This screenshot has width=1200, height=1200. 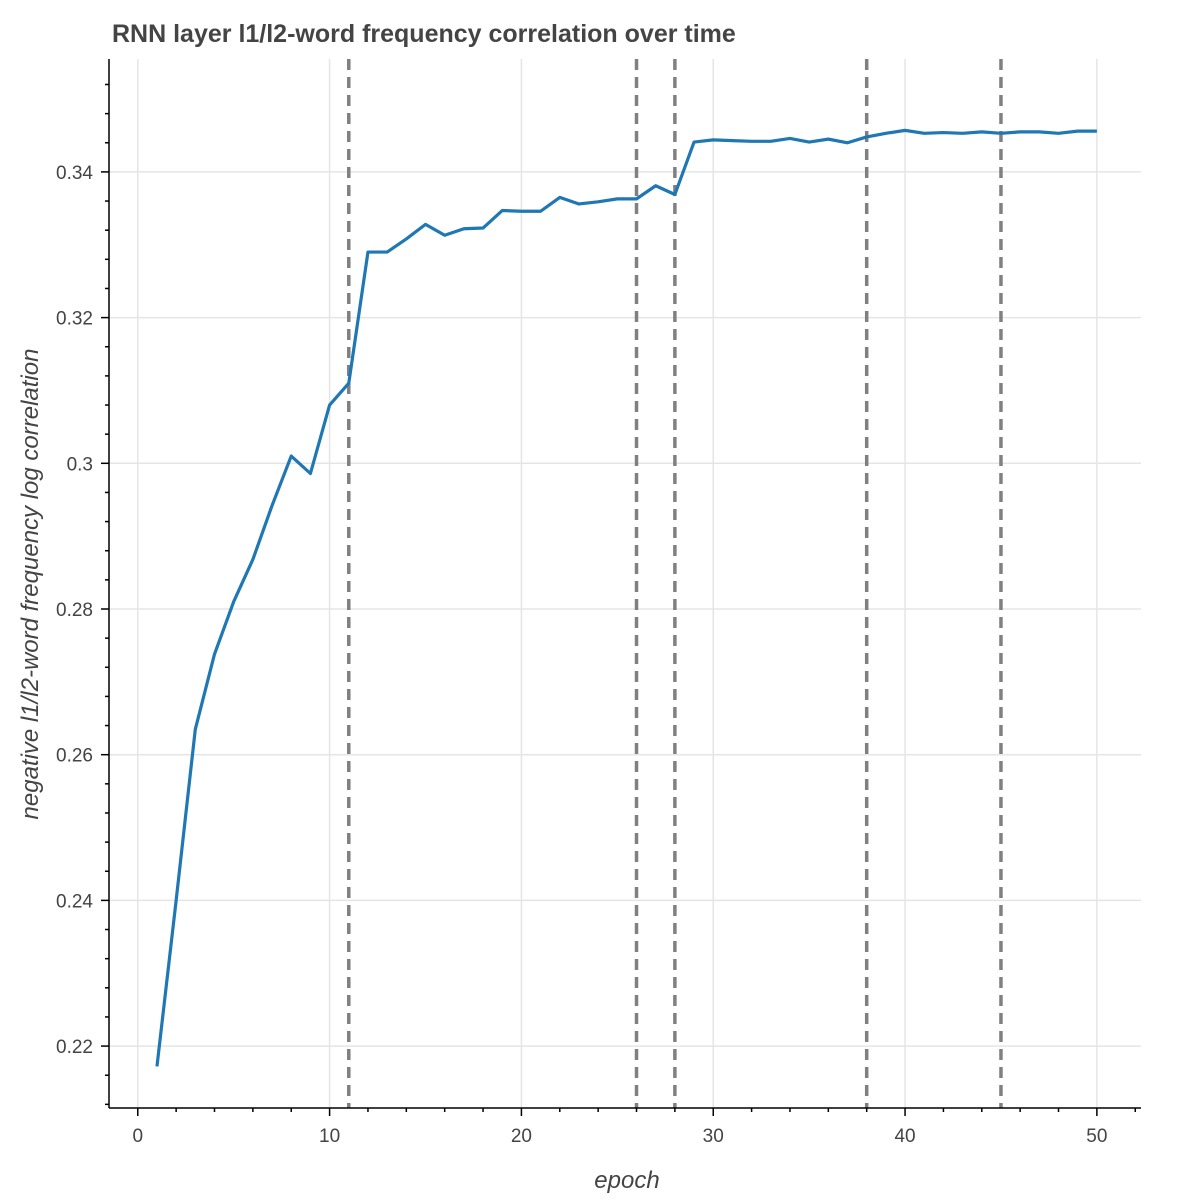 I want to click on y-tick-label: 0.28, so click(x=74, y=610).